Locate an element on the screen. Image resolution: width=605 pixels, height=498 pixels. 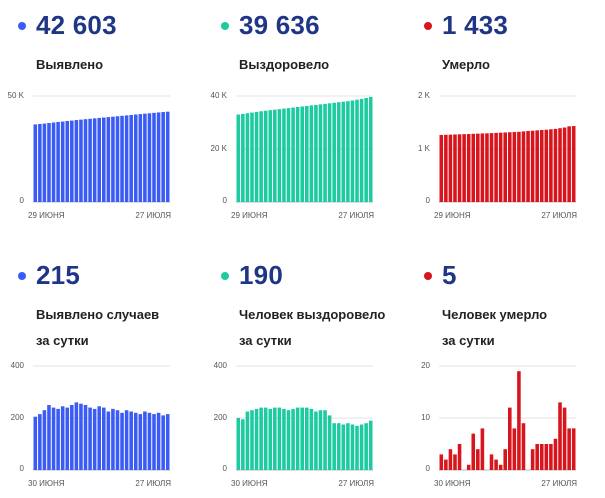
stat-label: Человек выздоровело за сутки is located at coordinates (312, 327).